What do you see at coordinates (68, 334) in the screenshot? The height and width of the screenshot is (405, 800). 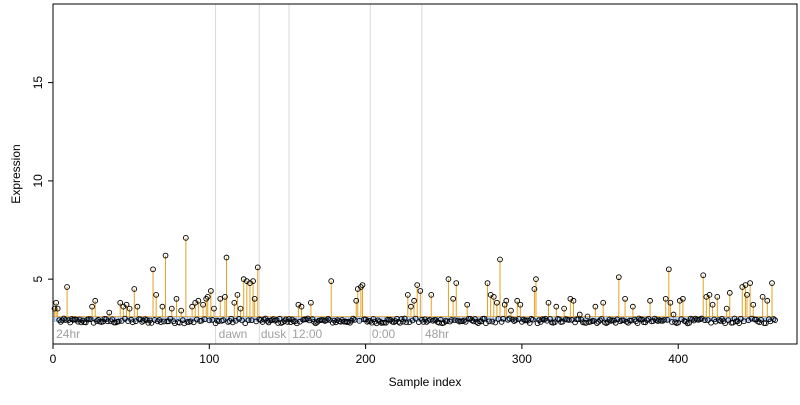 I see `phase-label: 24hr` at bounding box center [68, 334].